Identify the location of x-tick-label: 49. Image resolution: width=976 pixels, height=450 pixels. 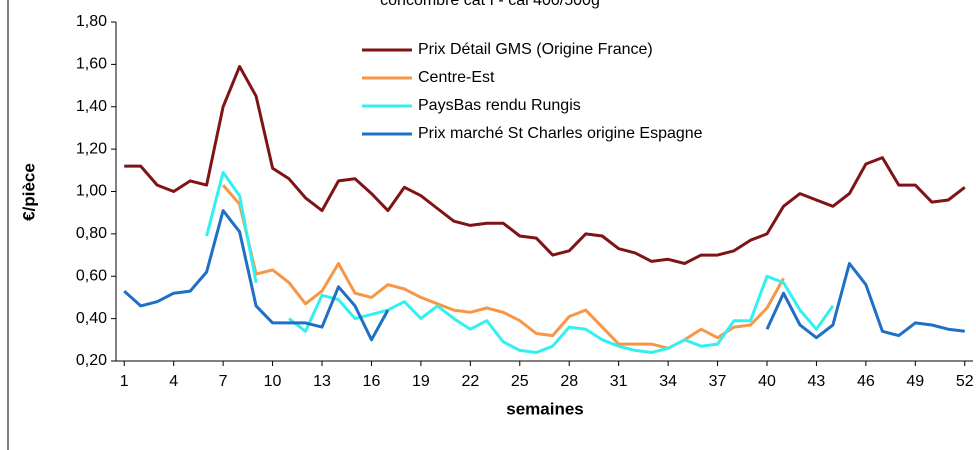
(915, 381).